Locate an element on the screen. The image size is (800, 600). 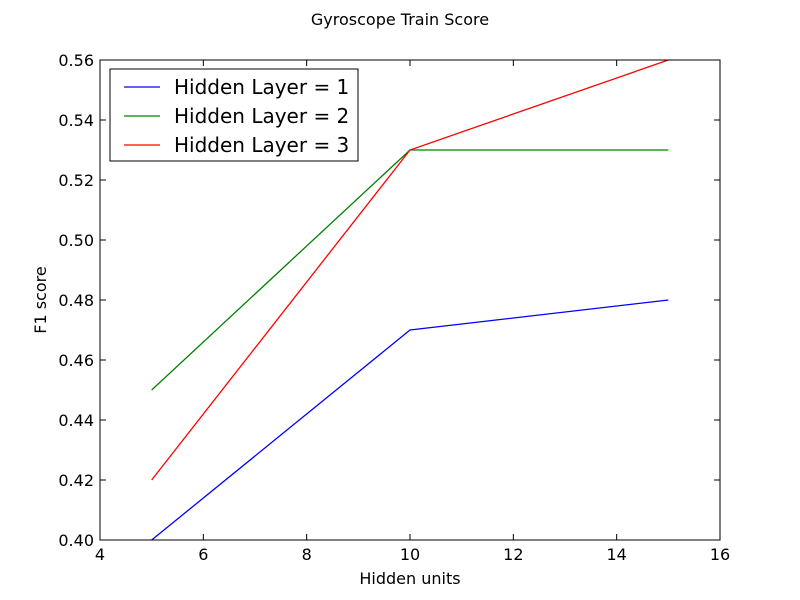
legend-label-1: Hidden Layer = 1 is located at coordinates (261, 87).